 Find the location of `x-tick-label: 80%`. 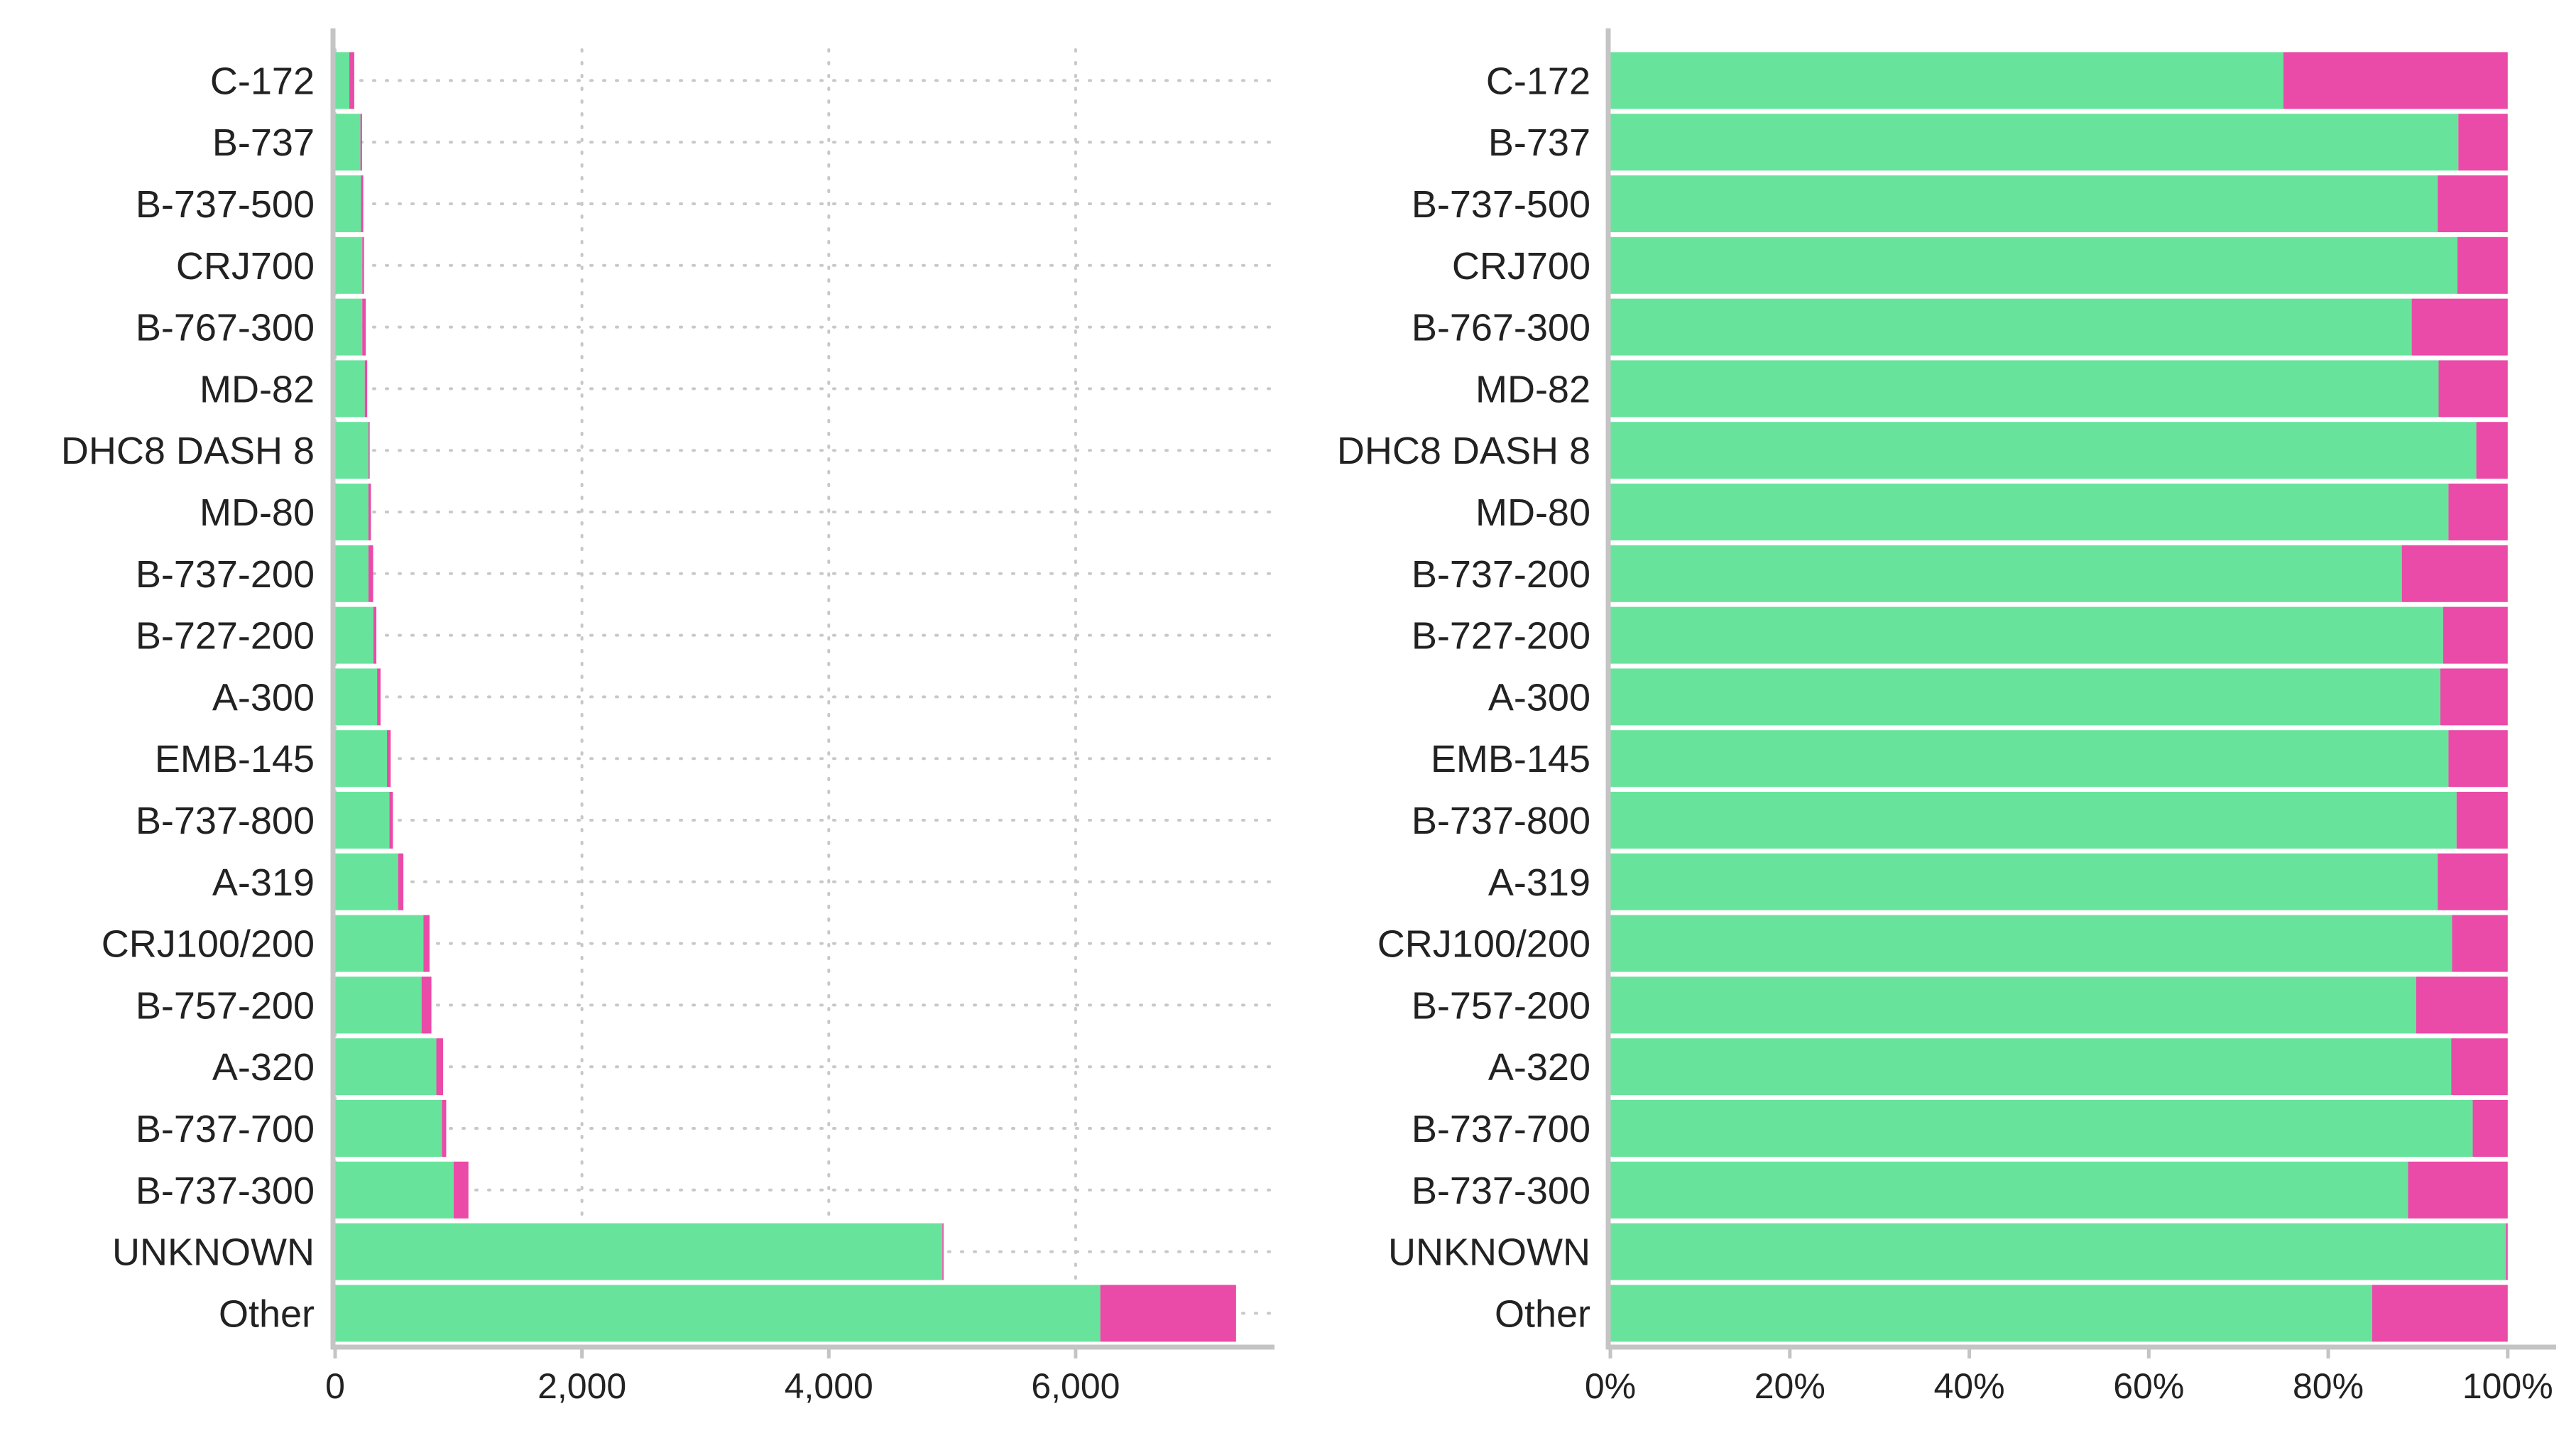

x-tick-label: 80% is located at coordinates (2328, 1386).